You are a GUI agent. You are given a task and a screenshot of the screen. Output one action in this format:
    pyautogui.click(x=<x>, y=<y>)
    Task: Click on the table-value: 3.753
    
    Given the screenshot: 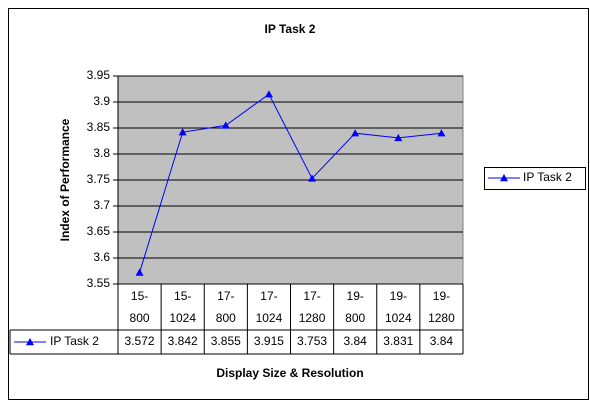 What is the action you would take?
    pyautogui.click(x=312, y=341)
    